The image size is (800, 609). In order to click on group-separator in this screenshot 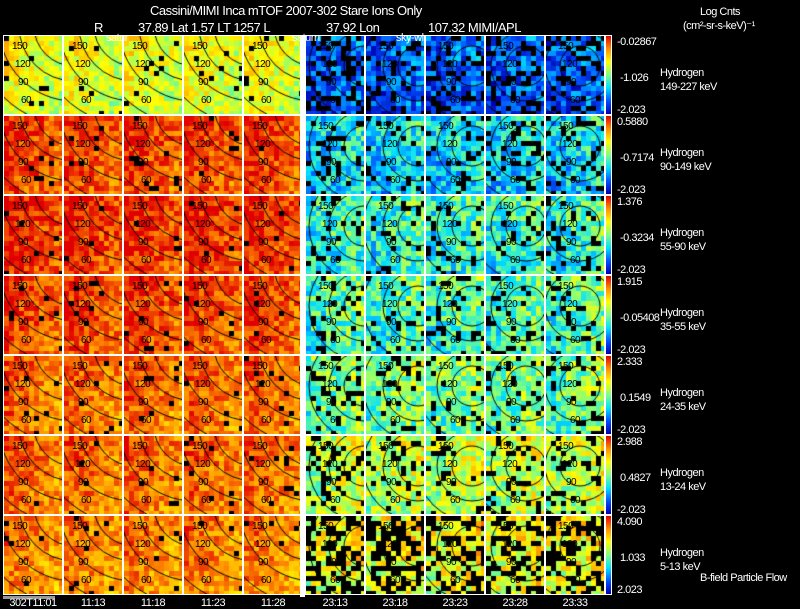, I will do `click(302, 316)`.